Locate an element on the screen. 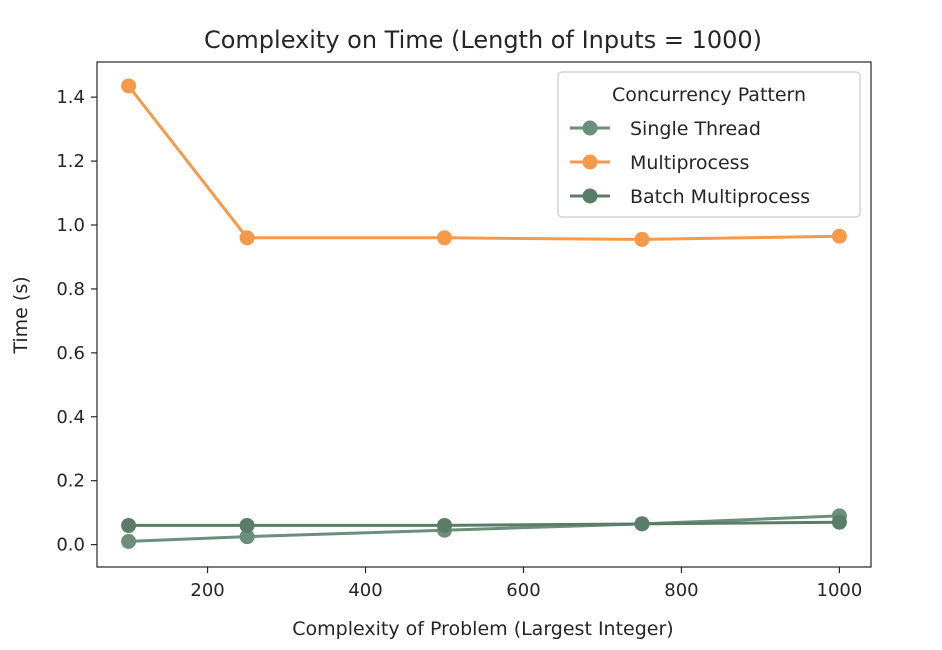 Image resolution: width=942 pixels, height=650 pixels. data-point-single-thread is located at coordinates (128, 541).